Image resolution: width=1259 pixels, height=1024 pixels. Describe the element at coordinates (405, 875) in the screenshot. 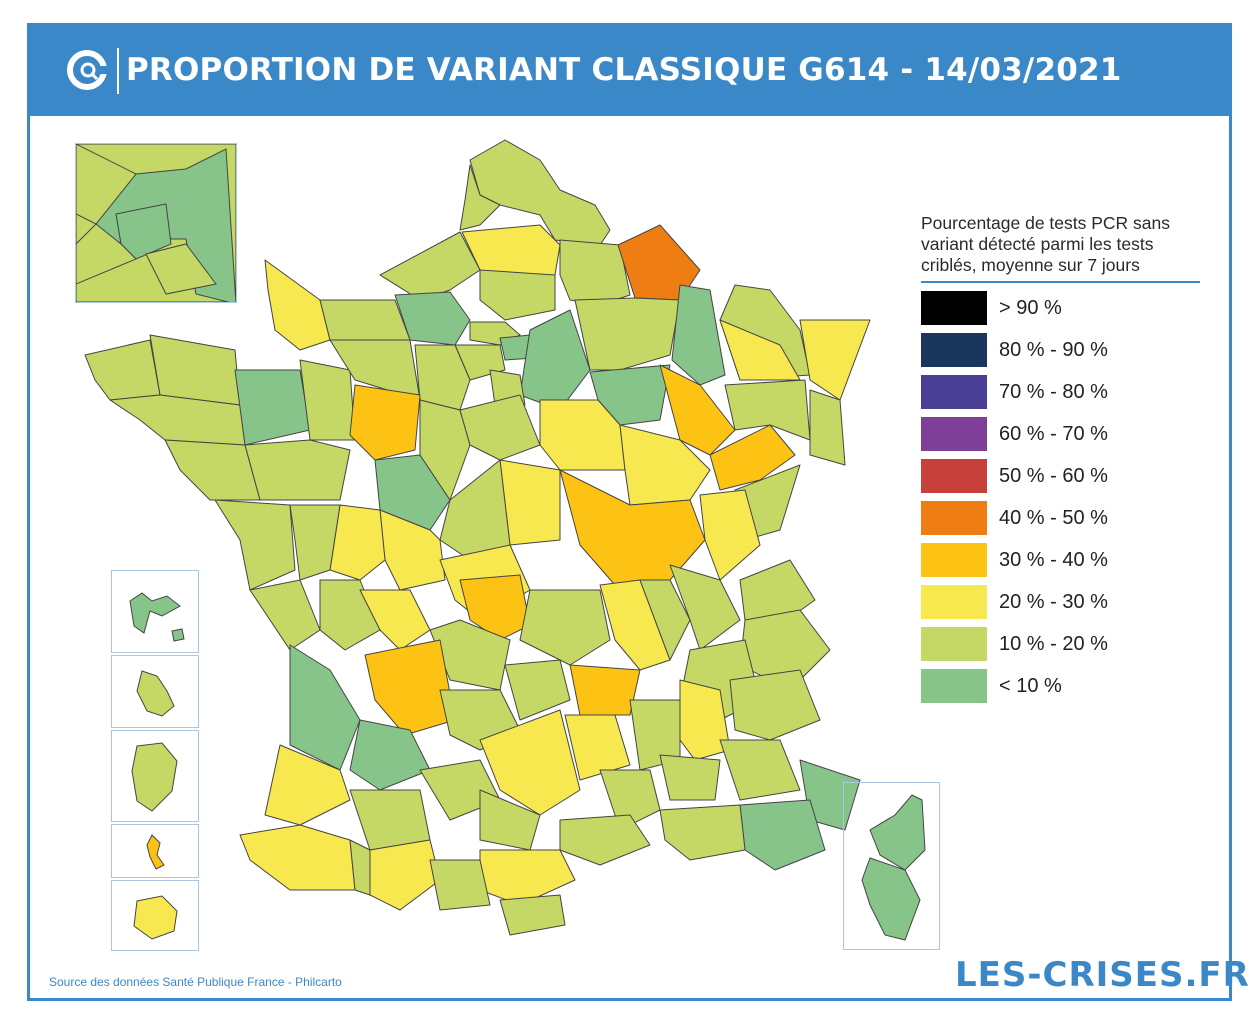

I see `dept-haute-garonne` at that location.